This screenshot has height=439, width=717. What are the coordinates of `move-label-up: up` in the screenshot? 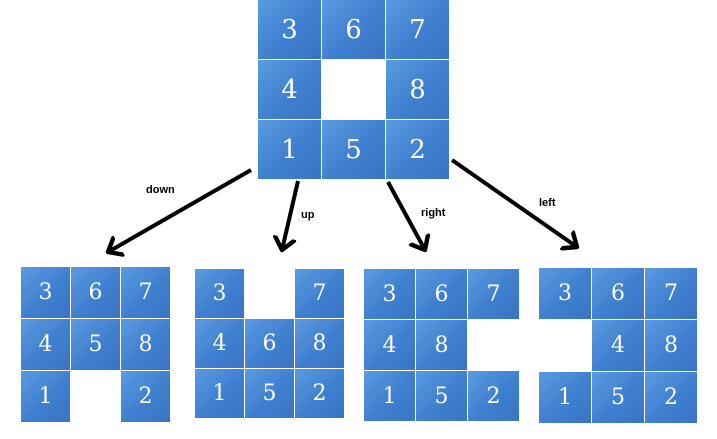 It's located at (308, 215).